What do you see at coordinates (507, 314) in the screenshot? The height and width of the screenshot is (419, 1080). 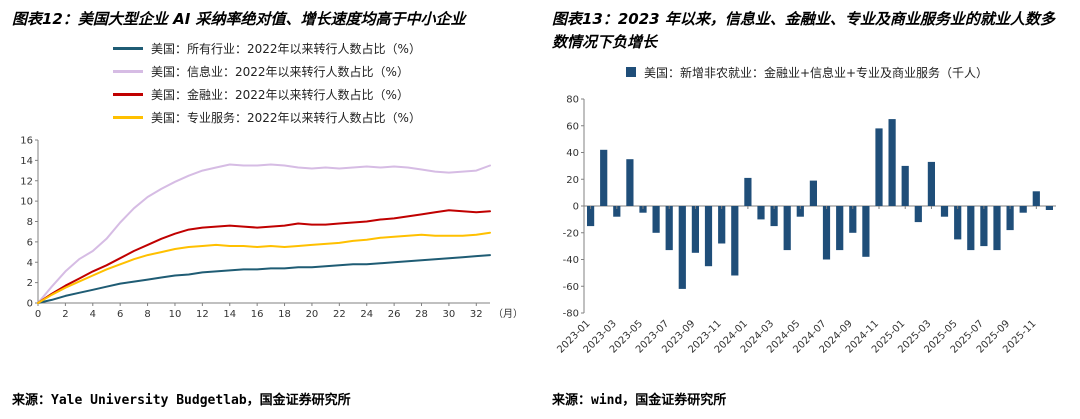 I see `svg-text: （月）` at bounding box center [507, 314].